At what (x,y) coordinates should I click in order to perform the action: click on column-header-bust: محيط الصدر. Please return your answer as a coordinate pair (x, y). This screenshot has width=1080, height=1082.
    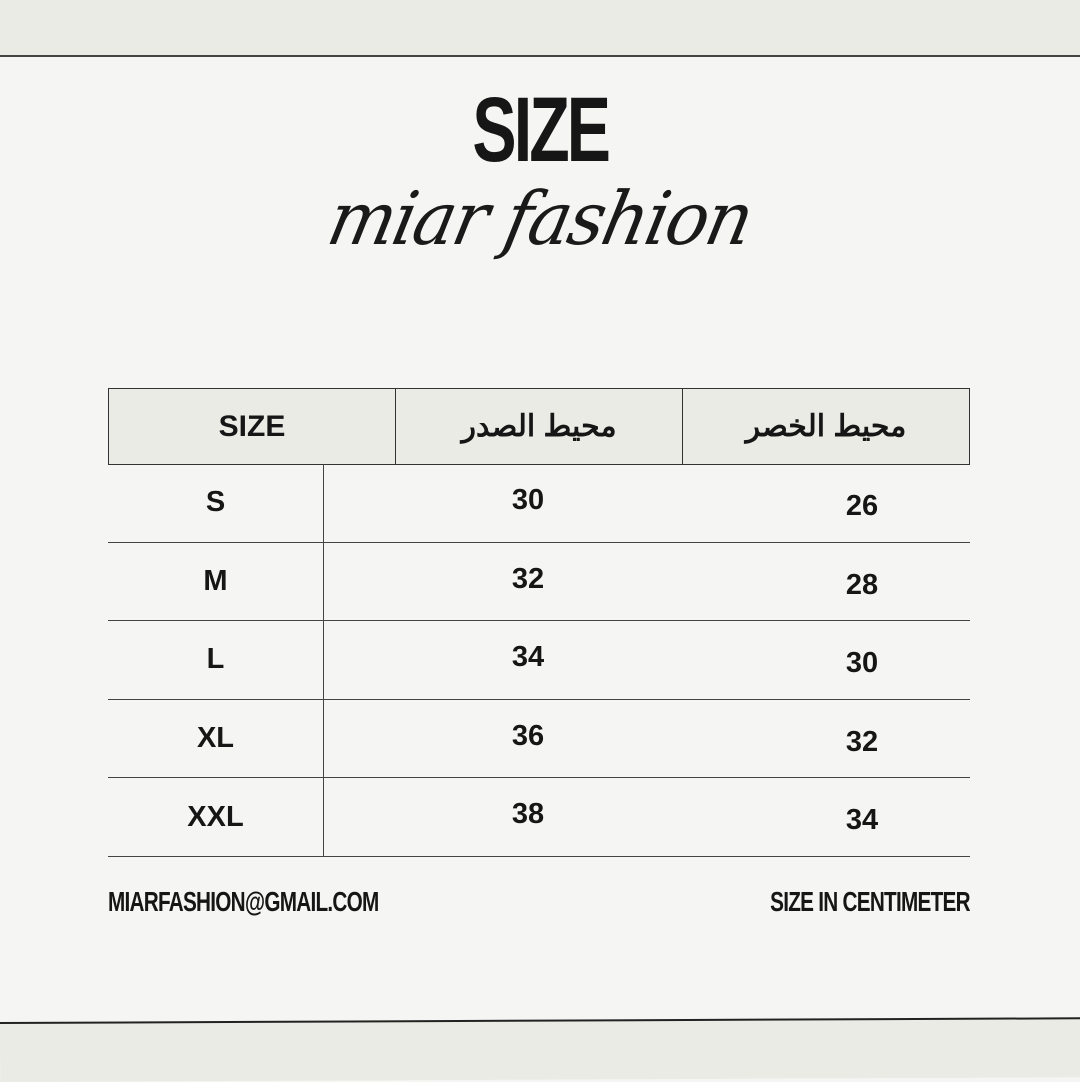
    Looking at the image, I should click on (539, 426).